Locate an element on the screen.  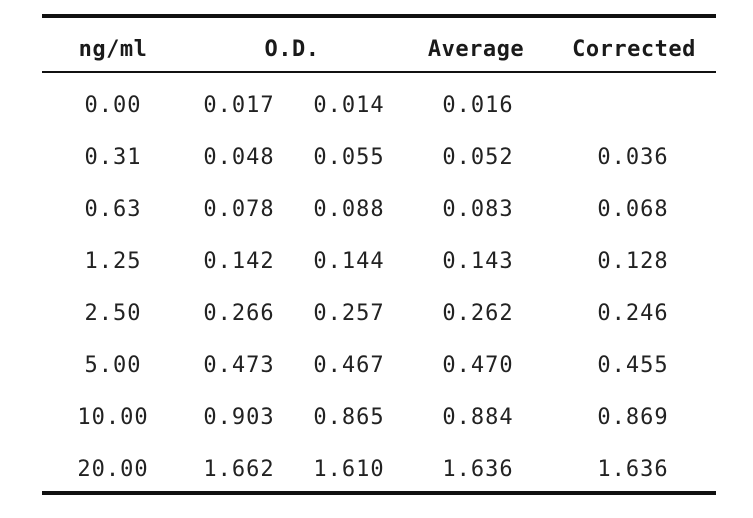
table-bottom-rule is located at coordinates (379, 493).